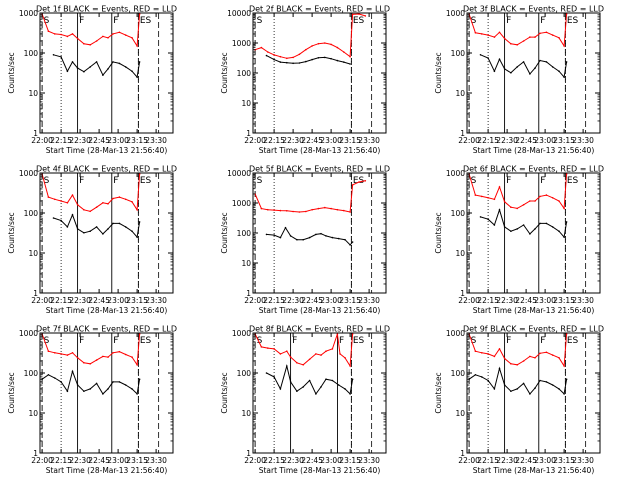 The width and height of the screenshot is (640, 480). I want to click on x-tick-label: 22:00, so click(42, 300).